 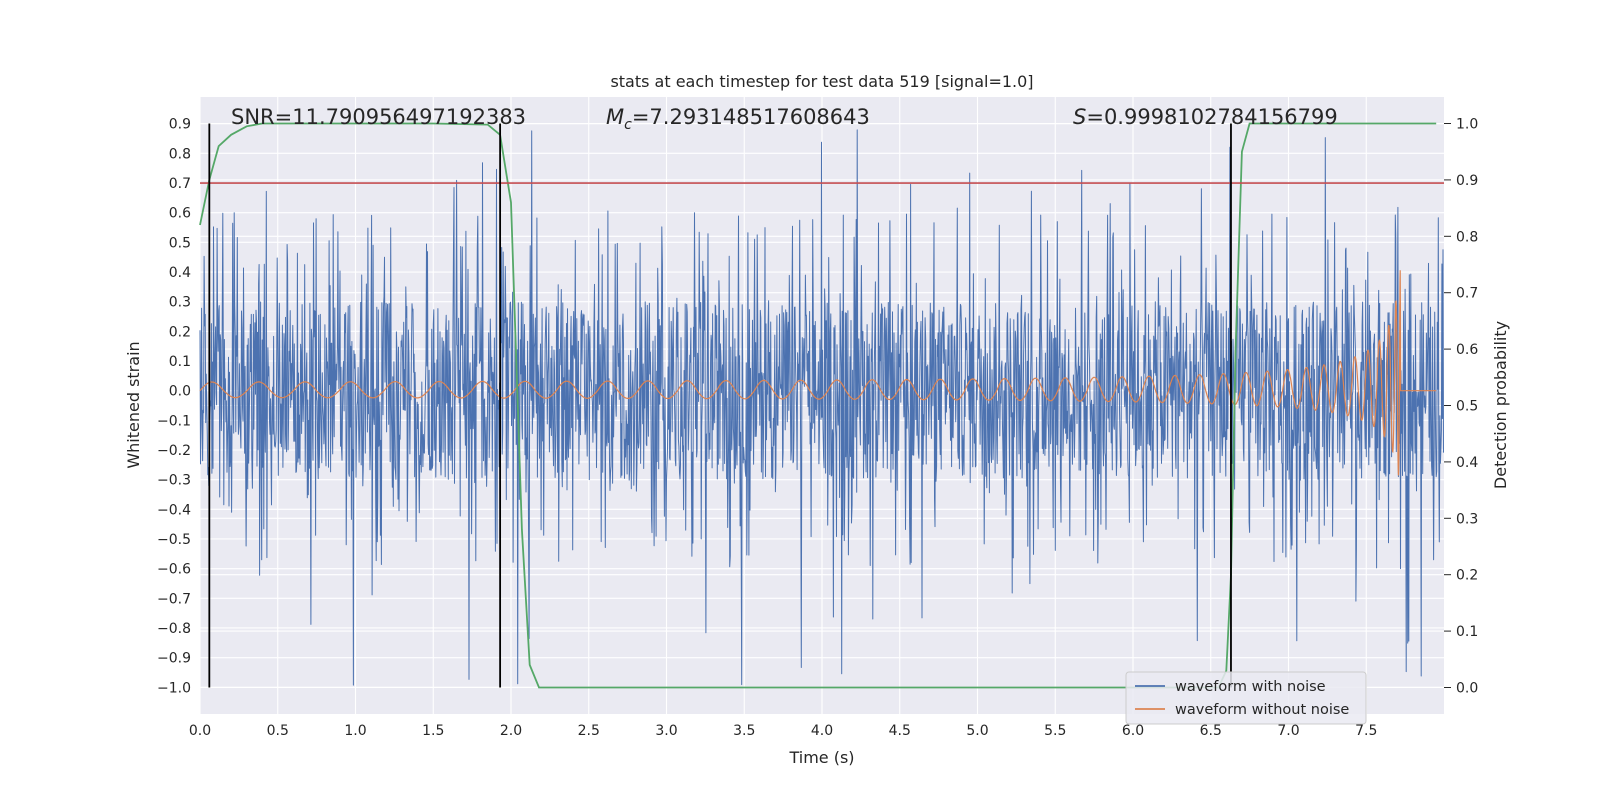 I want to click on y-tick-label: 0.0, so click(x=180, y=392).